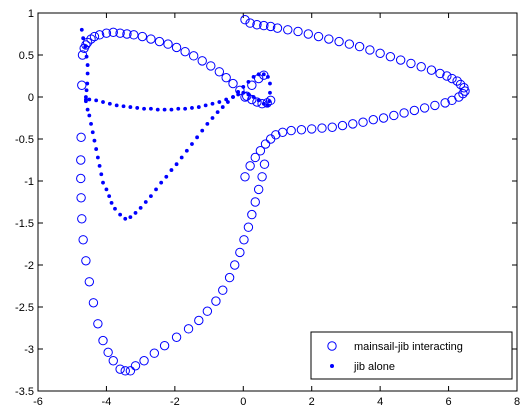 This screenshot has height=412, width=525. What do you see at coordinates (29, 182) in the screenshot?
I see `y-tick-label: -1` at bounding box center [29, 182].